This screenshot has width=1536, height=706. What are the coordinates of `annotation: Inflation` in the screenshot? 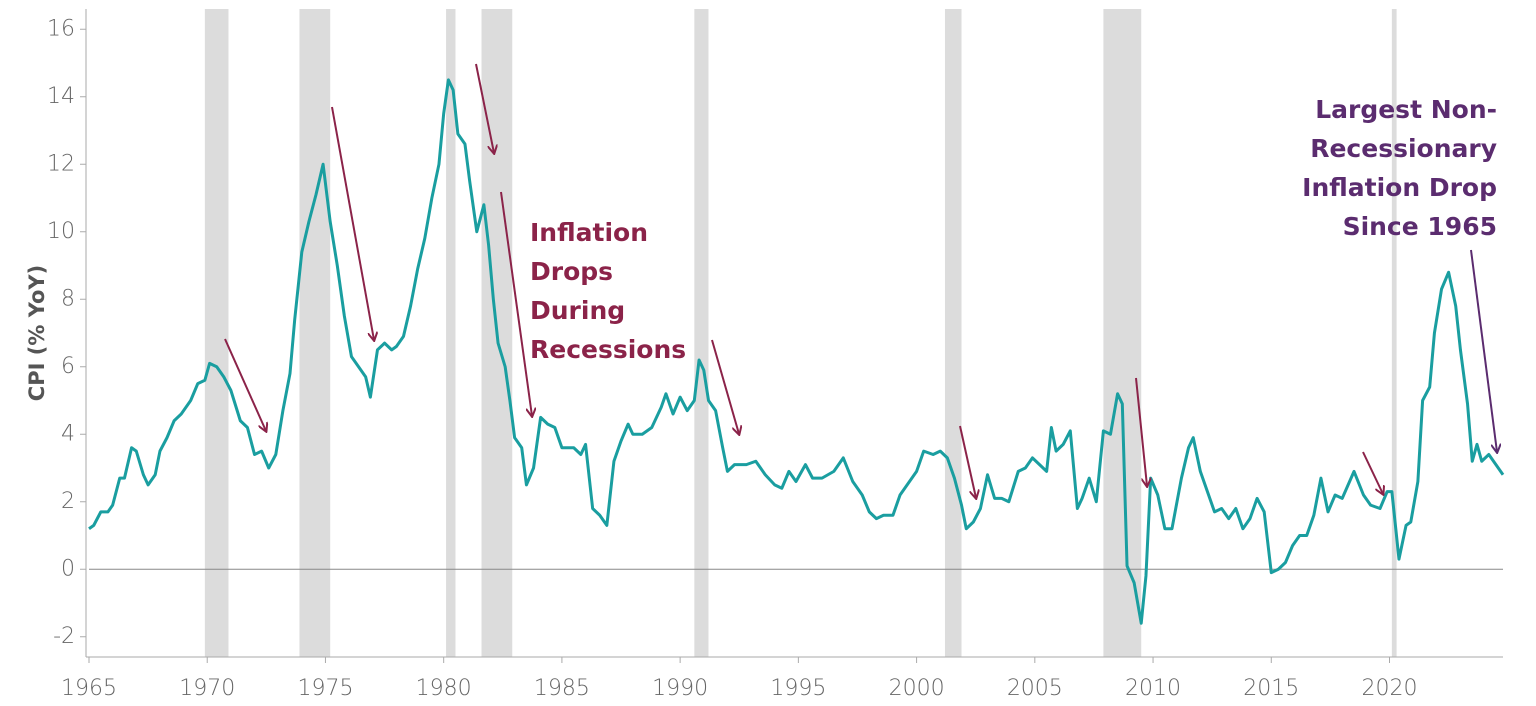 It's located at (589, 232).